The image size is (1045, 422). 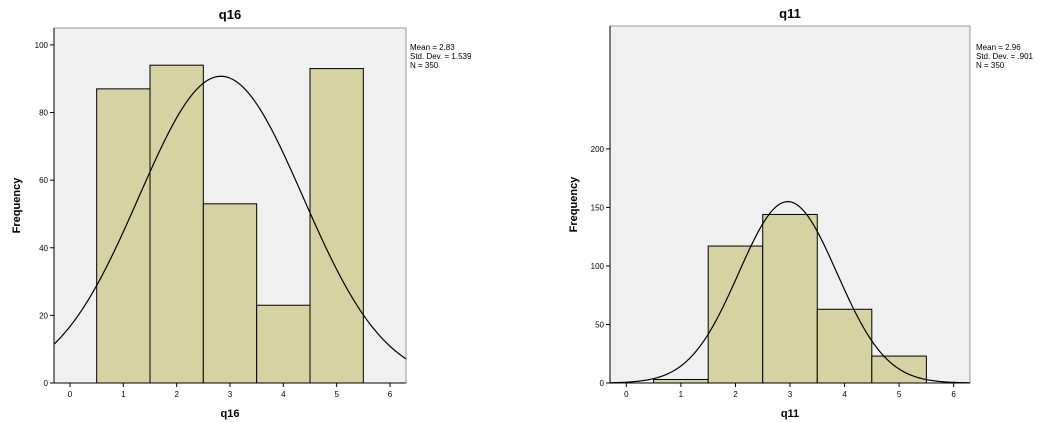 What do you see at coordinates (283, 394) in the screenshot?
I see `x-tick-label-q16-4: 4` at bounding box center [283, 394].